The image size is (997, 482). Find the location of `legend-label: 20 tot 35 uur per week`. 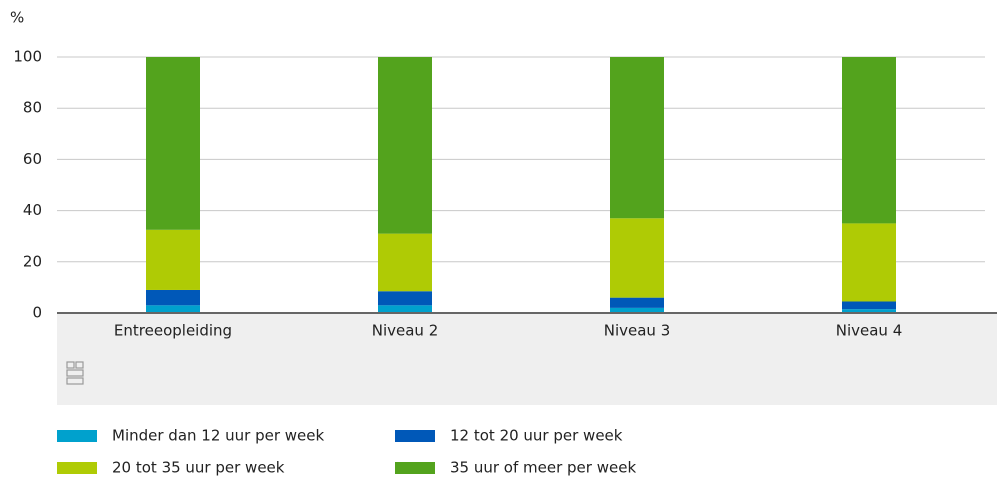

legend-label: 20 tot 35 uur per week is located at coordinates (198, 468).